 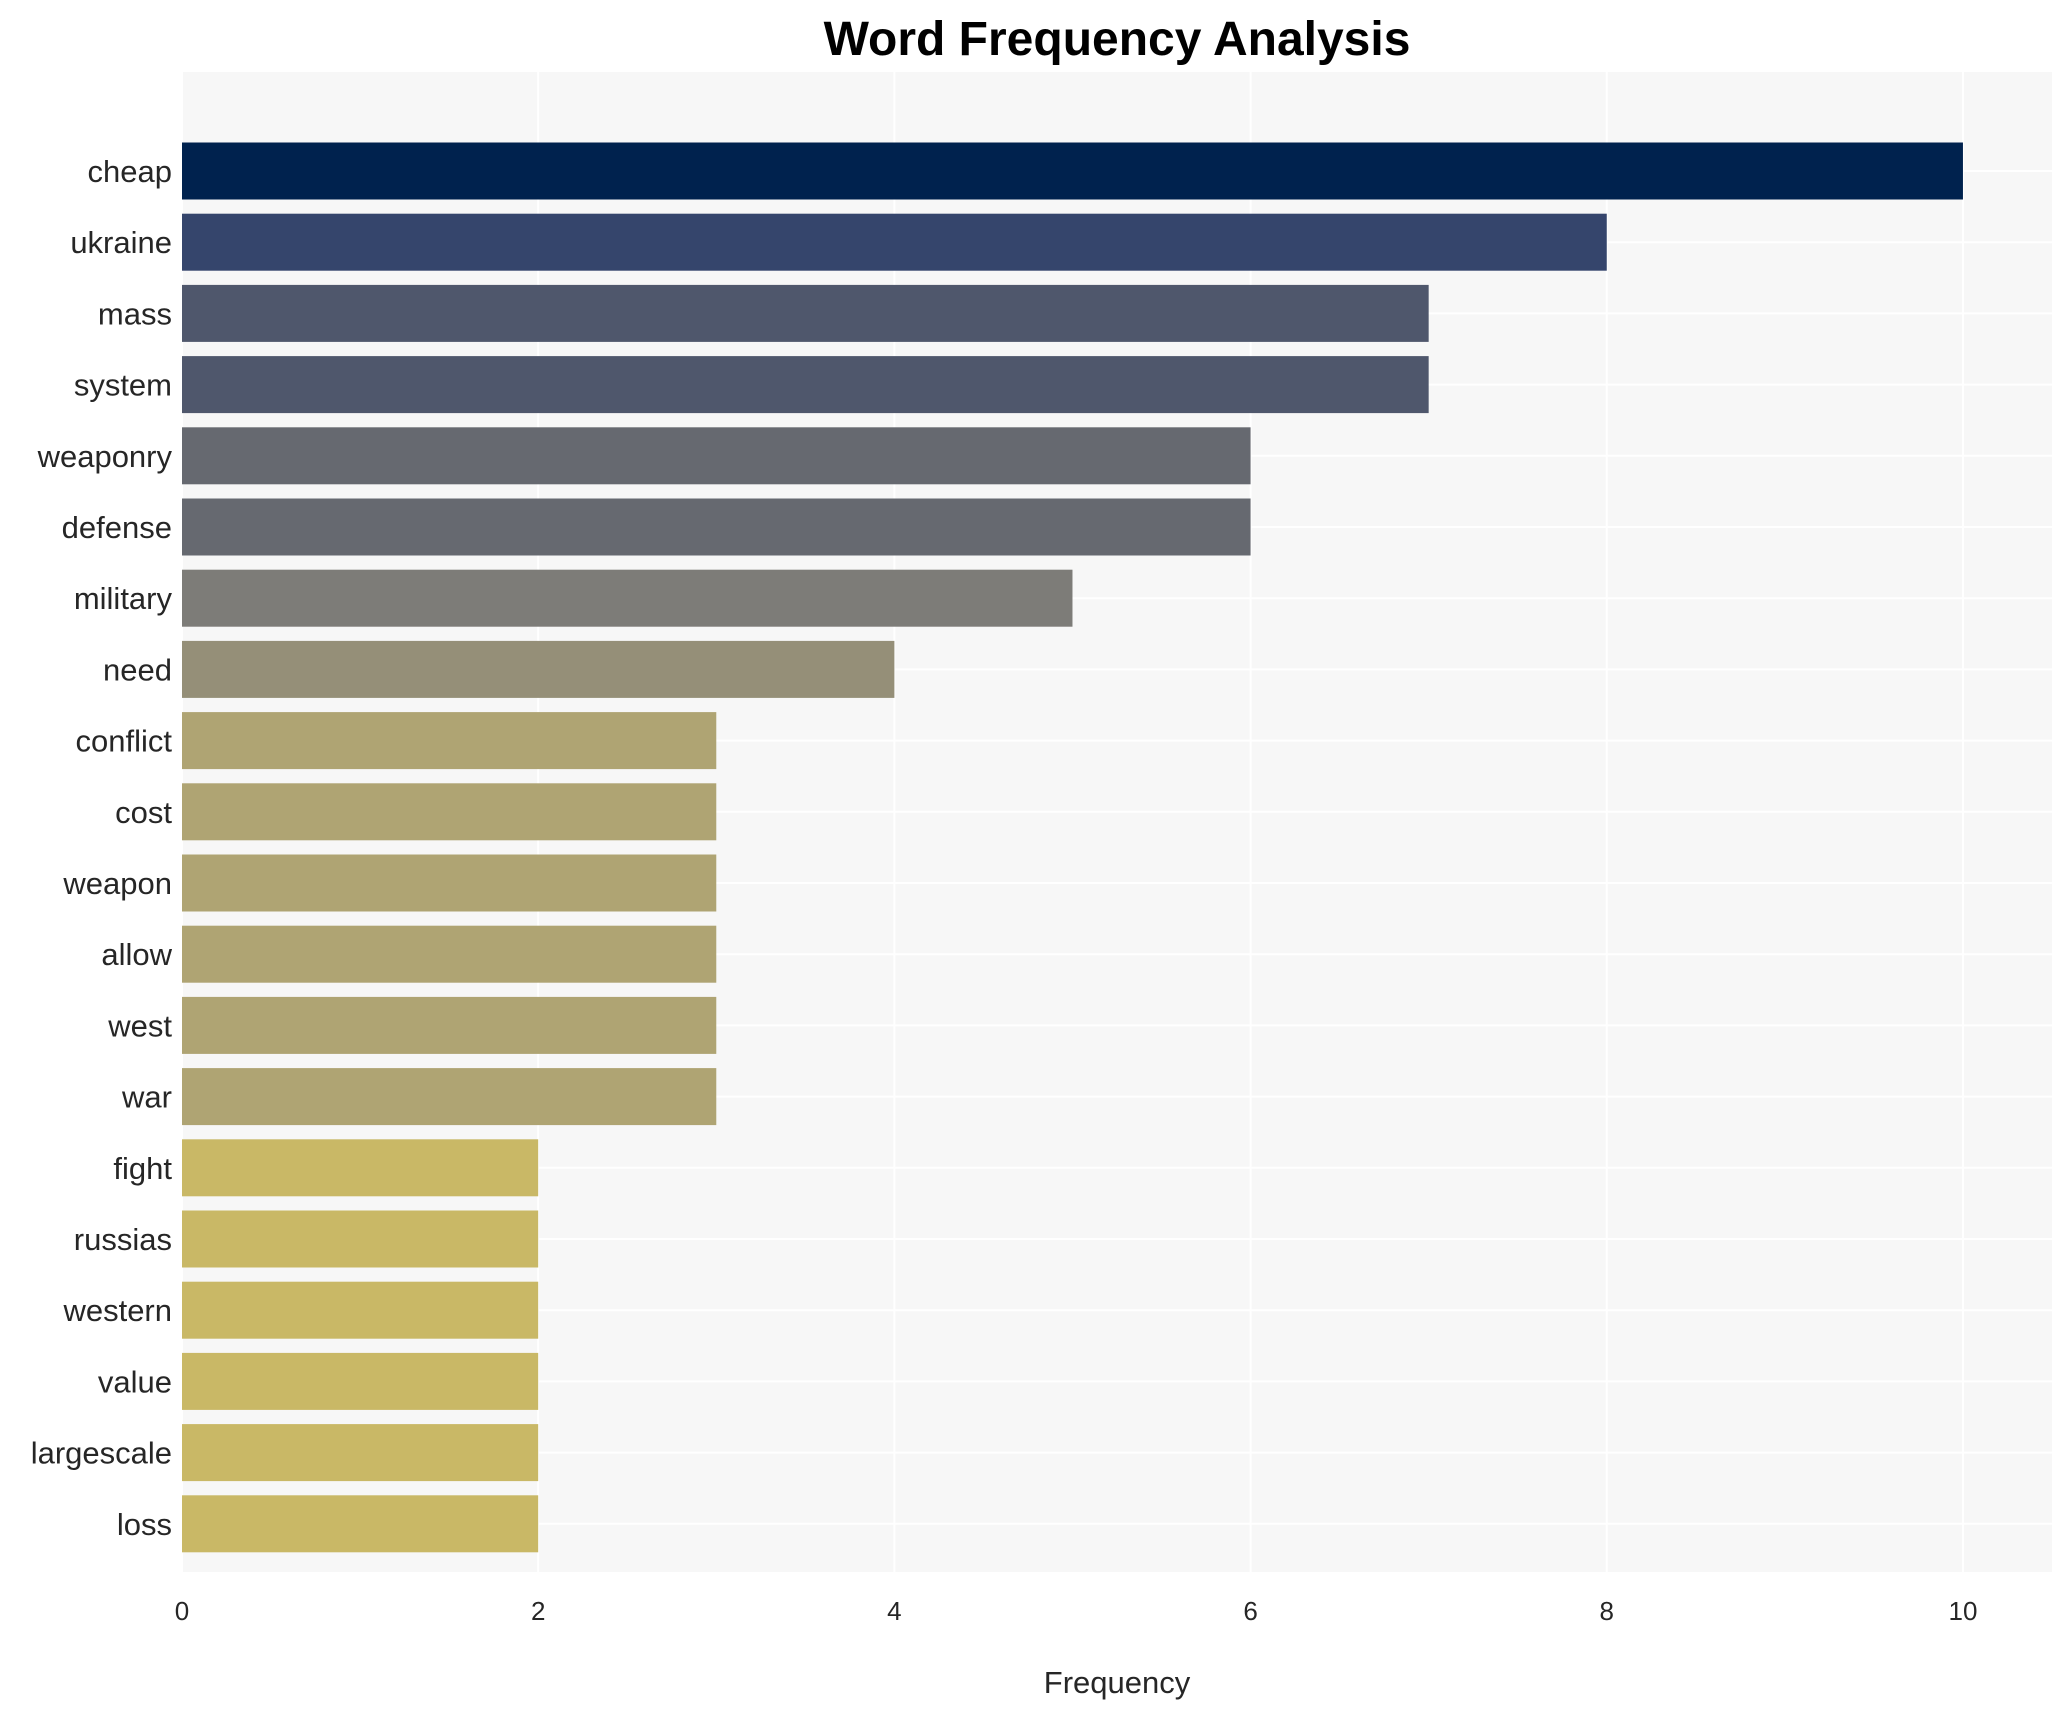 I want to click on x-tick-label-3: 6, so click(x=1250, y=1611).